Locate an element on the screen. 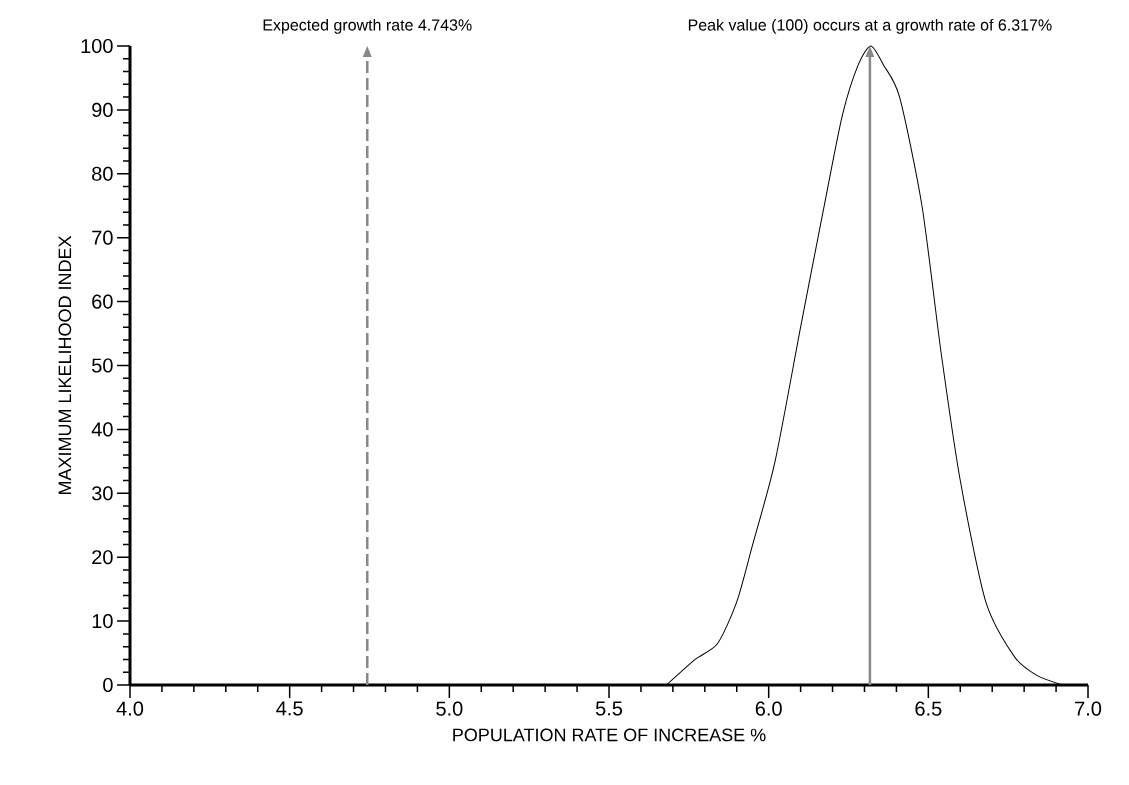 This screenshot has width=1129, height=785. y-tick-label: 50 is located at coordinates (102, 365).